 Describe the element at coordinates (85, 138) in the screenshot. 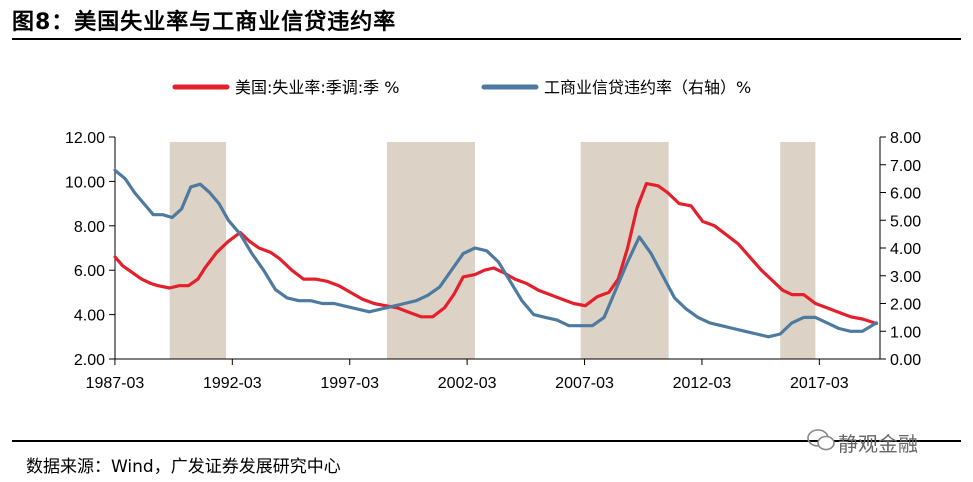

I see `left-axis-tick-label: 12.00` at that location.